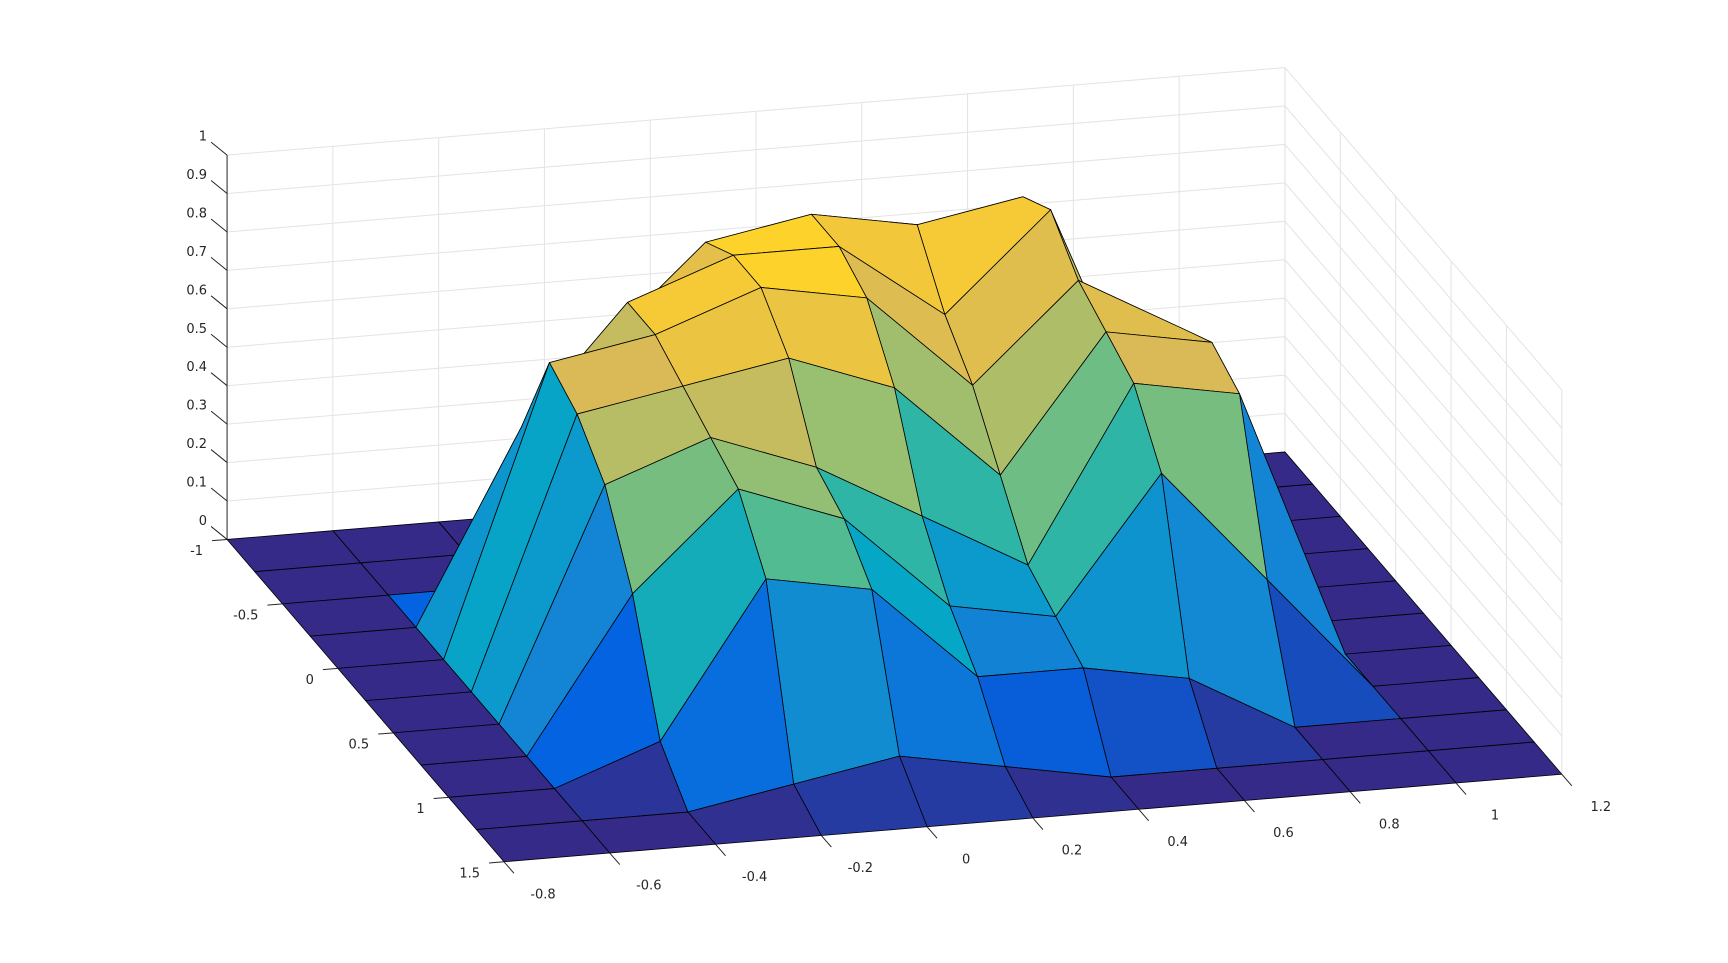  What do you see at coordinates (754, 877) in the screenshot?
I see `x-tick-label: -0.4` at bounding box center [754, 877].